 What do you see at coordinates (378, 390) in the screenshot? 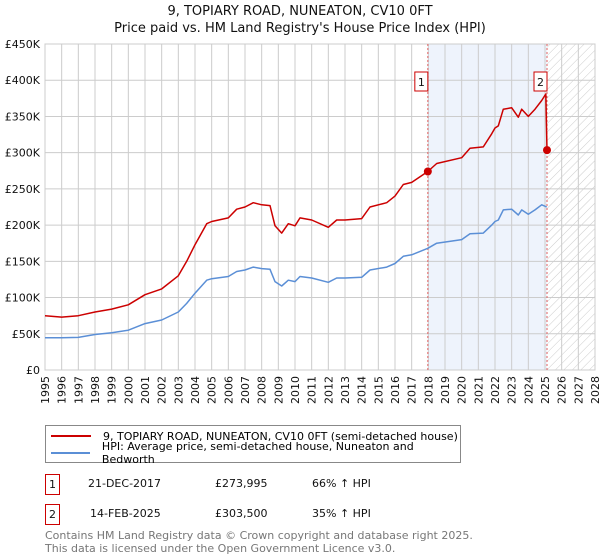
I see `x-tick-label: 2015` at bounding box center [378, 390].